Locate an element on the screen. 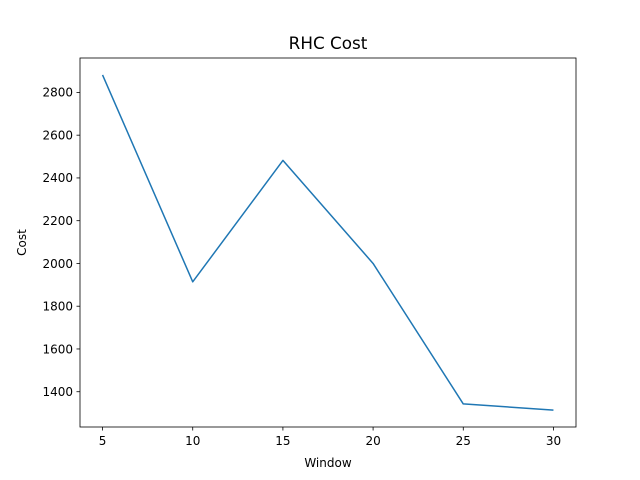 This screenshot has height=480, width=640. y-tick-label: 1800 is located at coordinates (57, 307).